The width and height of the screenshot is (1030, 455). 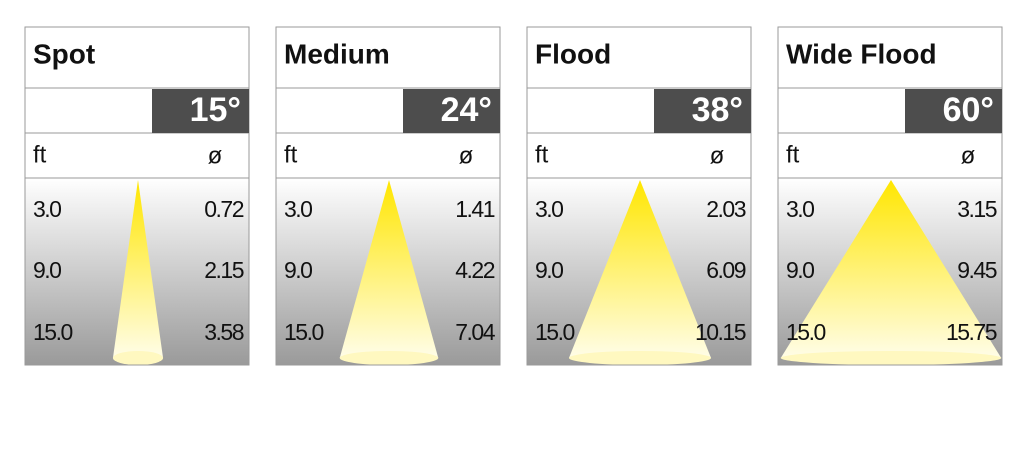 I want to click on diameter: 15.75, so click(x=971, y=332).